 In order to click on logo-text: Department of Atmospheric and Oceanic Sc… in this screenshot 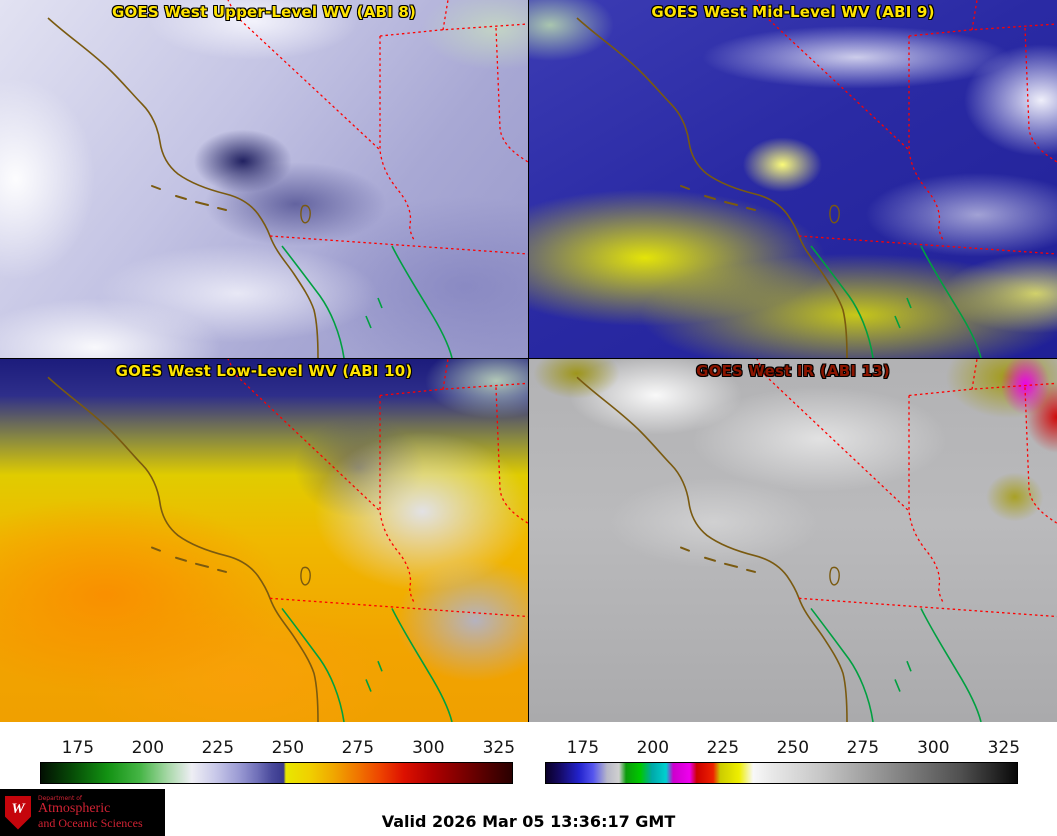, I will do `click(90, 812)`.